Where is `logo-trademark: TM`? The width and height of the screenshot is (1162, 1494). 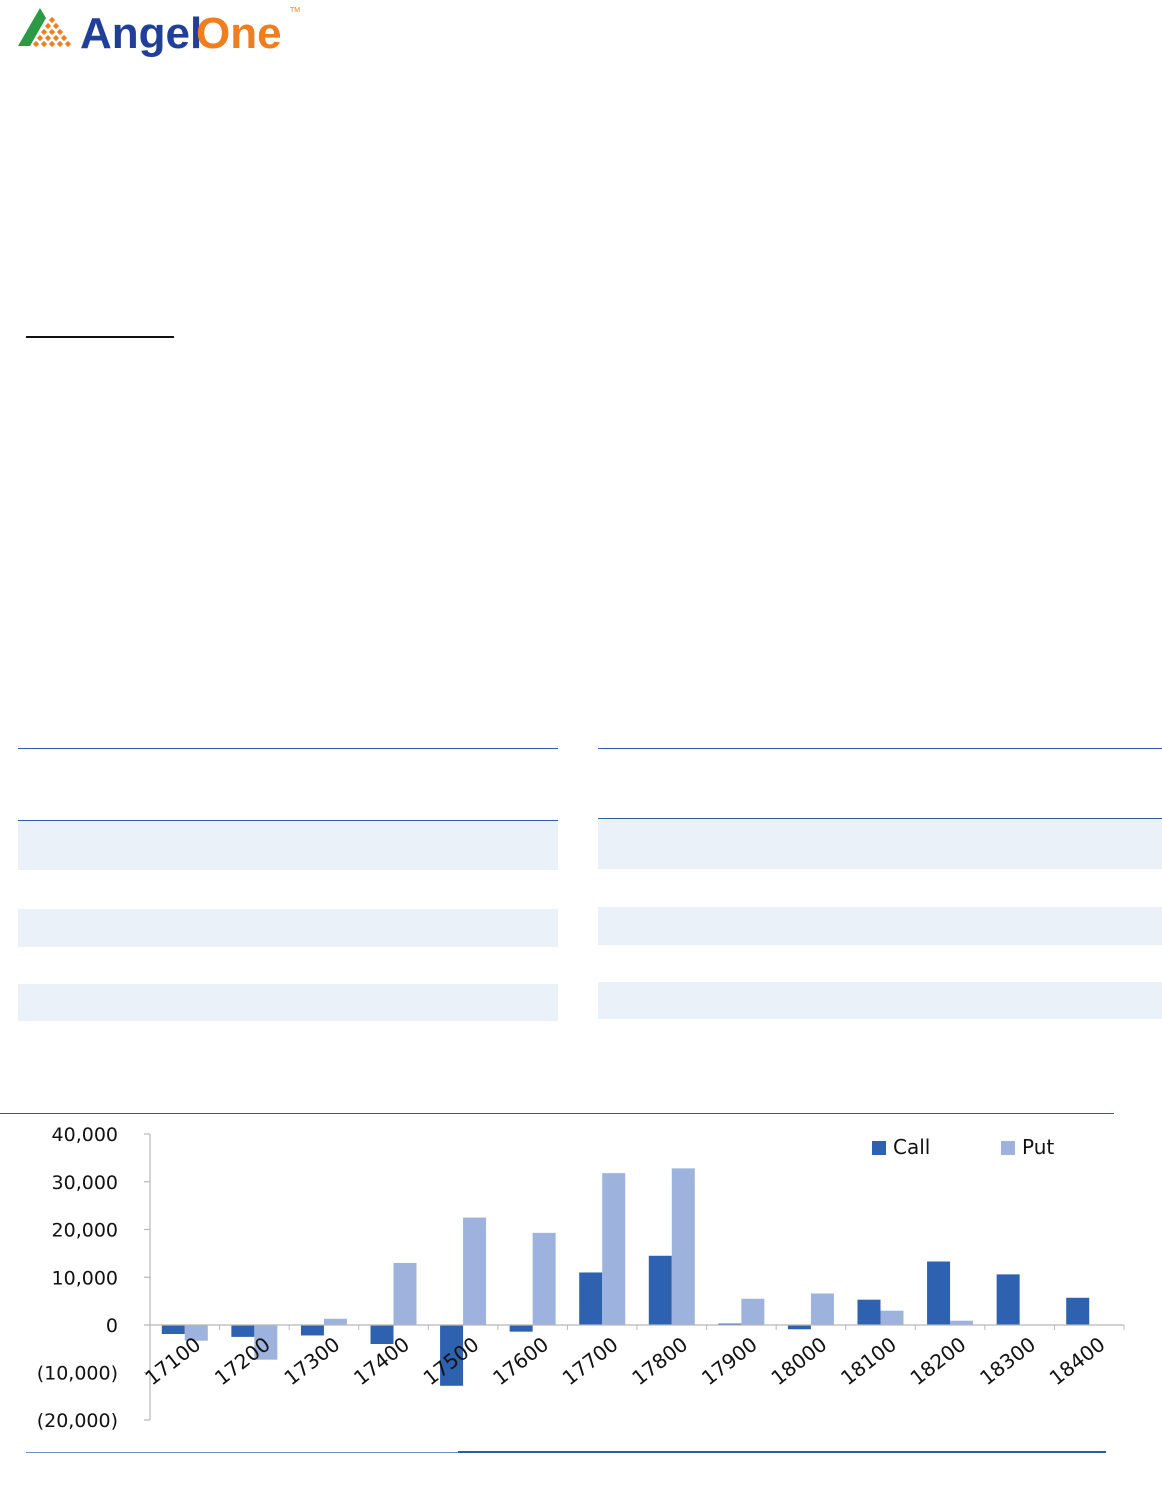
logo-trademark: TM is located at coordinates (295, 10).